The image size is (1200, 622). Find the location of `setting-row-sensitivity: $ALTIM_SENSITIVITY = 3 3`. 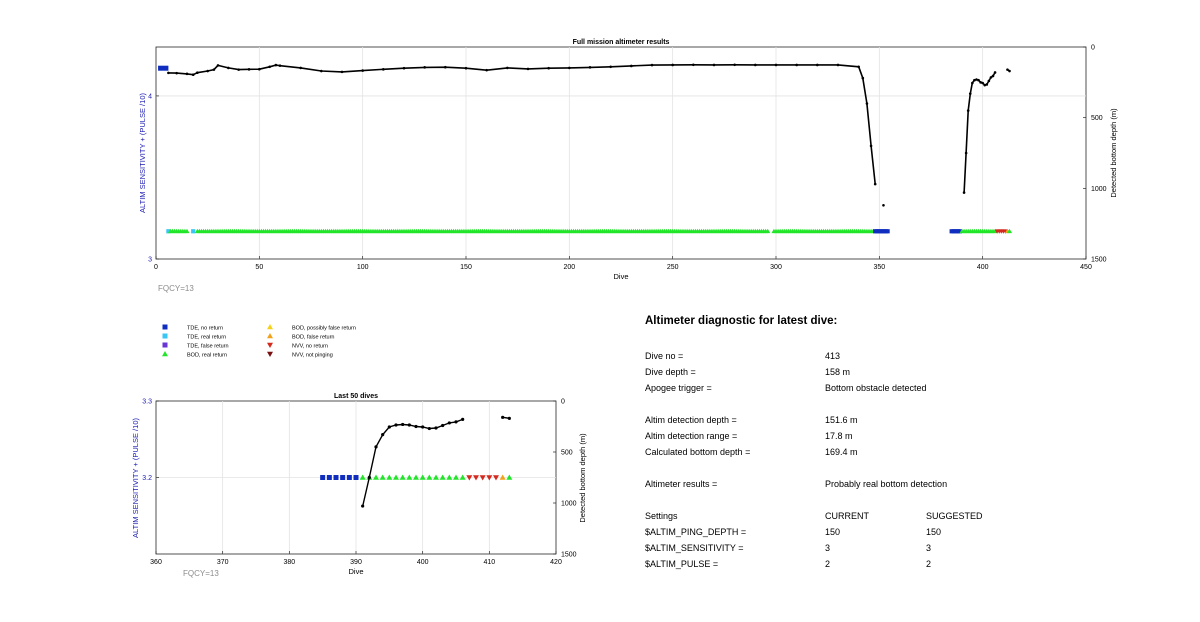

setting-row-sensitivity: $ALTIM_SENSITIVITY = 3 3 is located at coordinates (855, 548).